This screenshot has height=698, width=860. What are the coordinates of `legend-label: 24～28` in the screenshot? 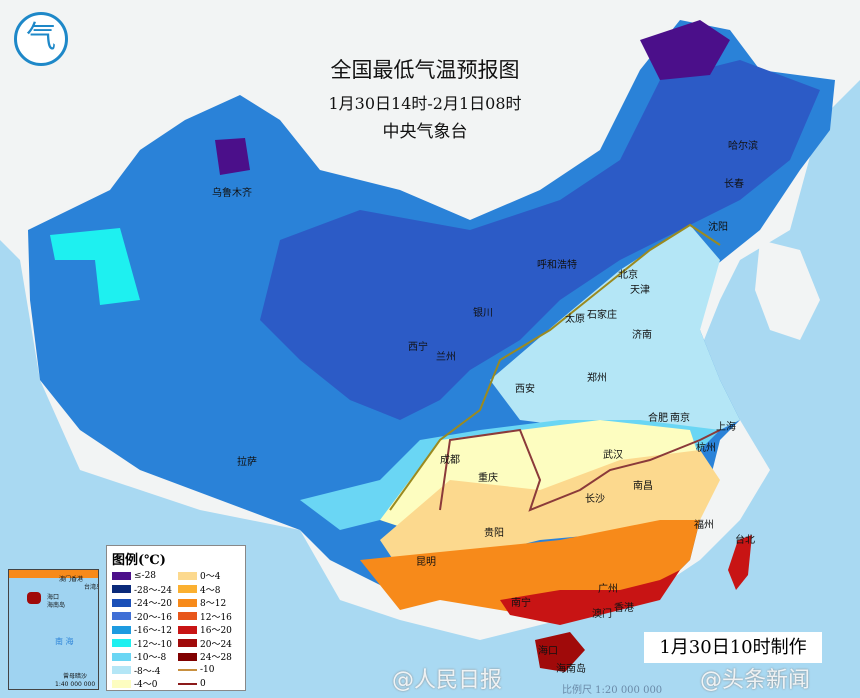 It's located at (216, 658).